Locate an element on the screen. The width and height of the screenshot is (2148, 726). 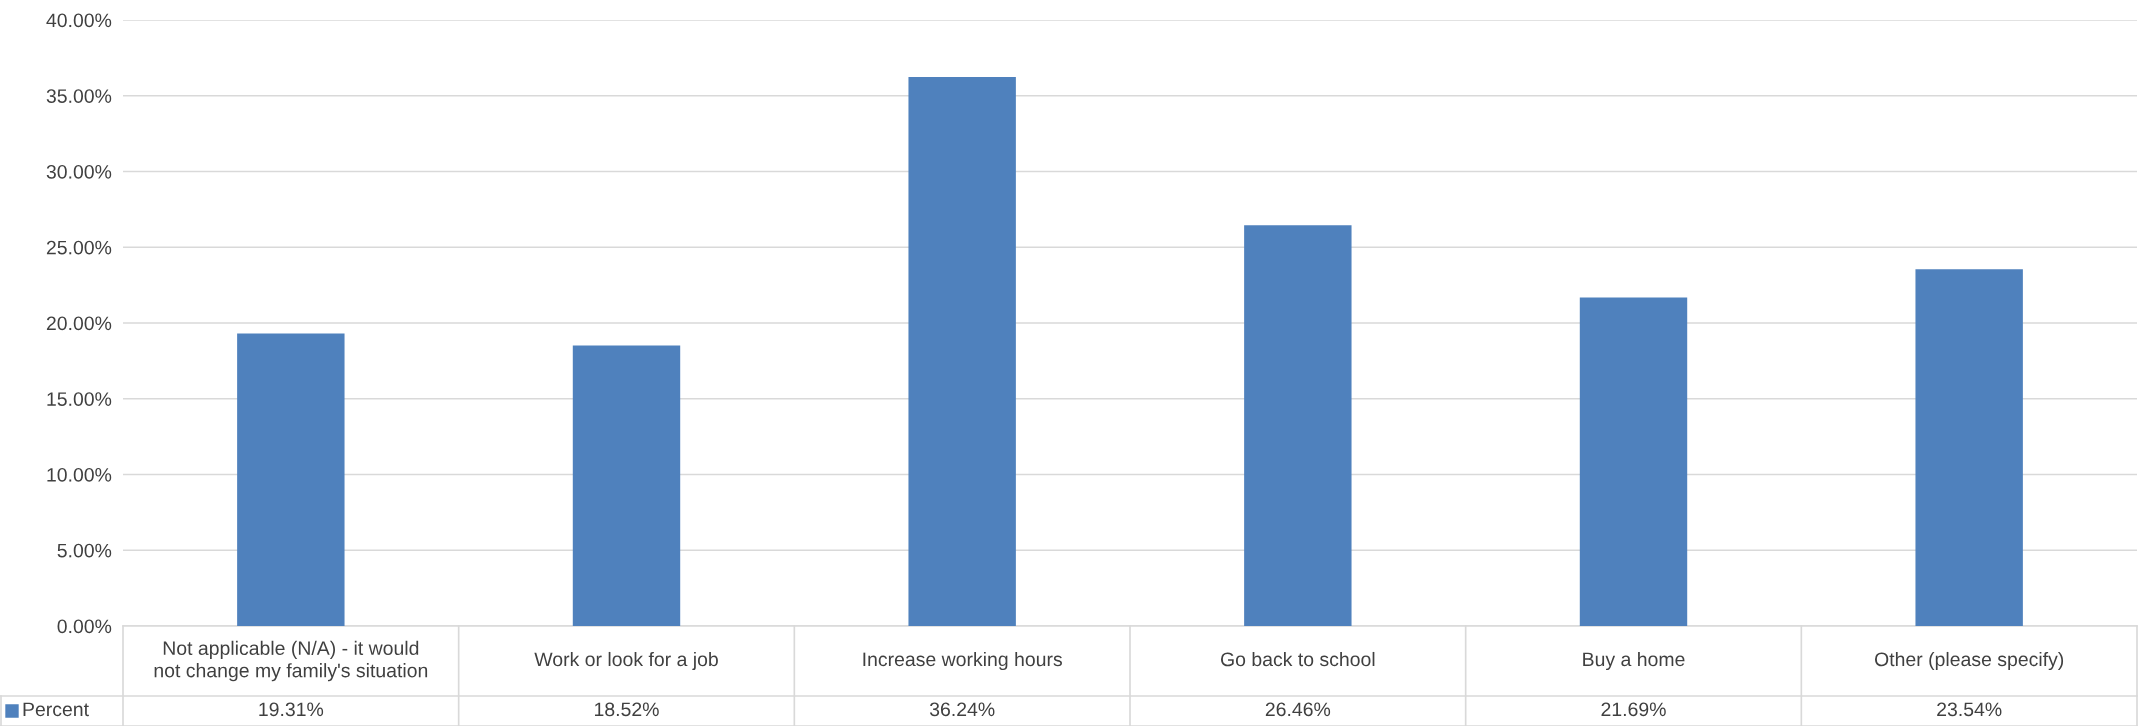
x-tick-label: Not applicable (N/A) - it would not change my family's situation is located at coordinates (291, 661).